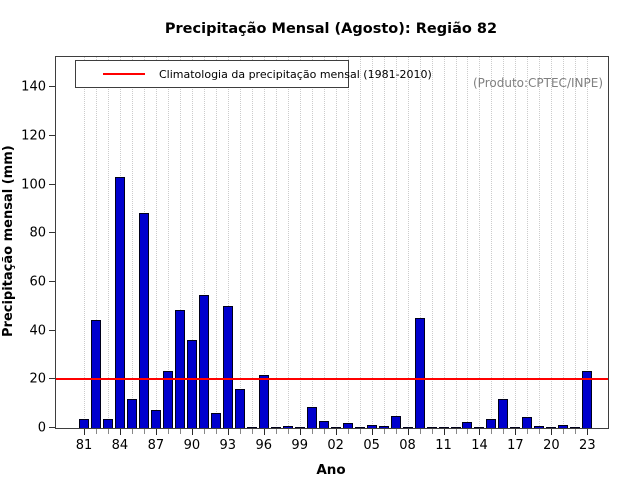 The image size is (640, 500). Describe the element at coordinates (37, 331) in the screenshot. I see `y-tick-label: 40` at that location.